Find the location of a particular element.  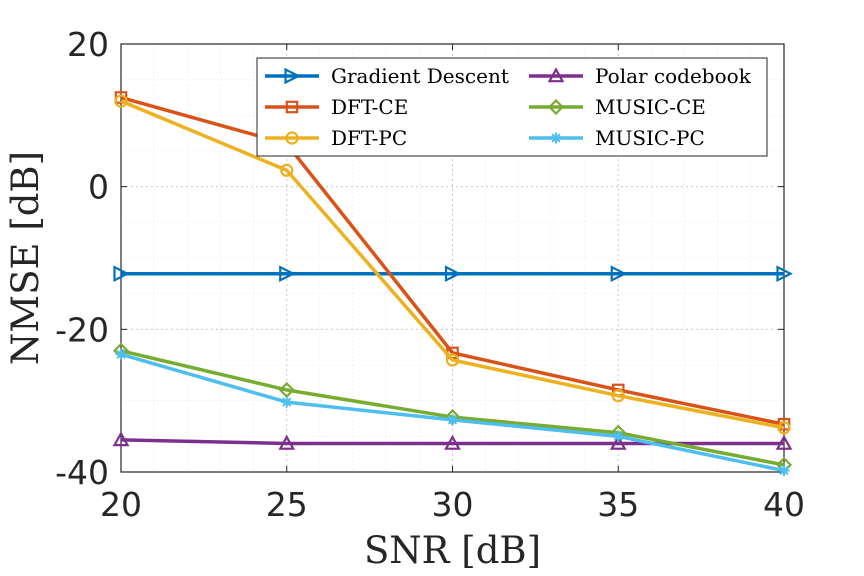

y-tick-label: -20 is located at coordinates (82, 329).